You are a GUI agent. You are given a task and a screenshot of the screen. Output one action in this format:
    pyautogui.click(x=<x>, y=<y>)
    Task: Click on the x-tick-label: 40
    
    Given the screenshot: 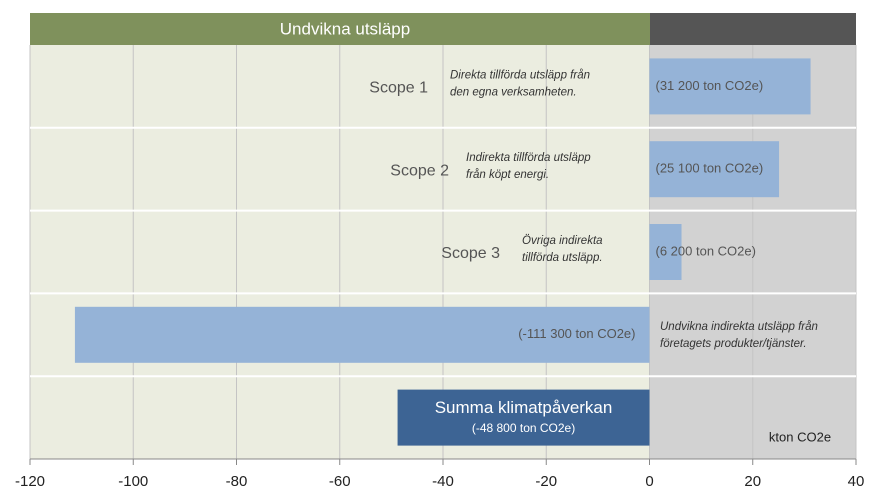 What is the action you would take?
    pyautogui.click(x=856, y=481)
    